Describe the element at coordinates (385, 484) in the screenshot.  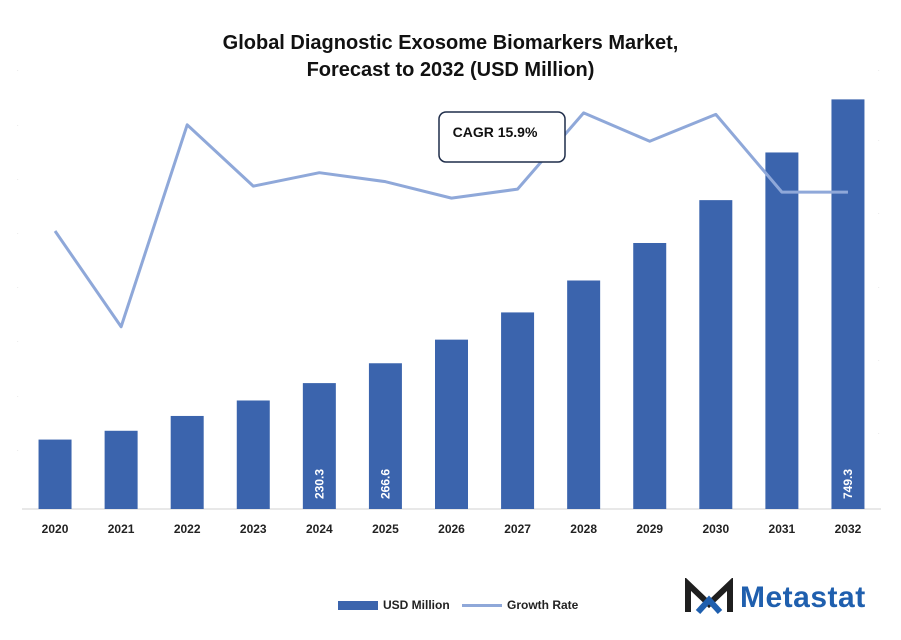
I see `bar-data-label-2025: 266.6` at that location.